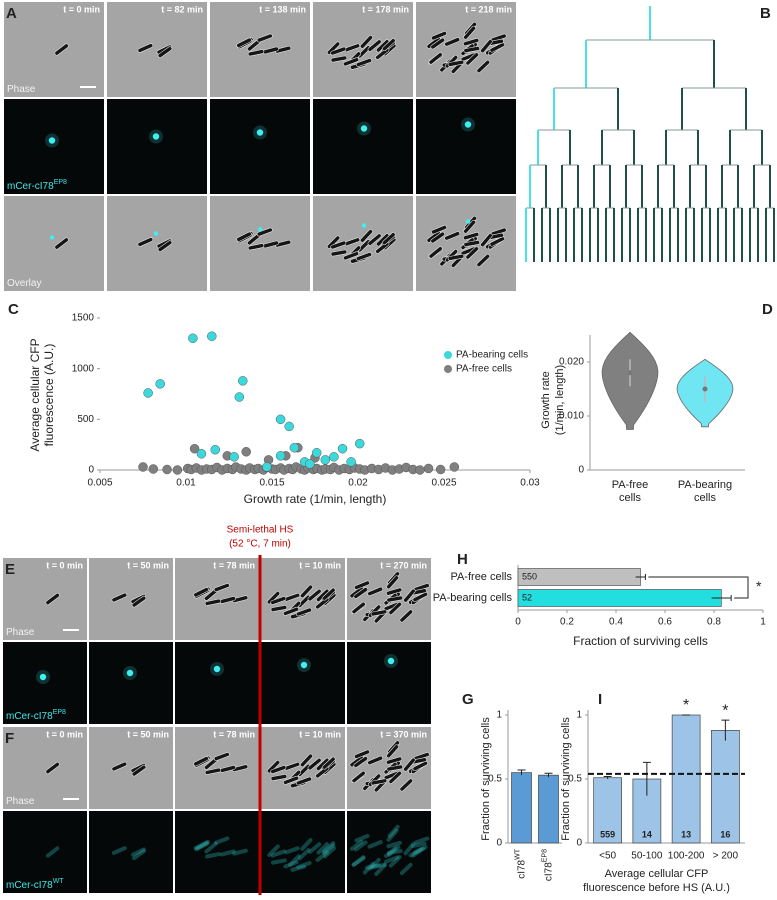 The image size is (777, 900). I want to click on row-label-text: Overlay, so click(24, 283).